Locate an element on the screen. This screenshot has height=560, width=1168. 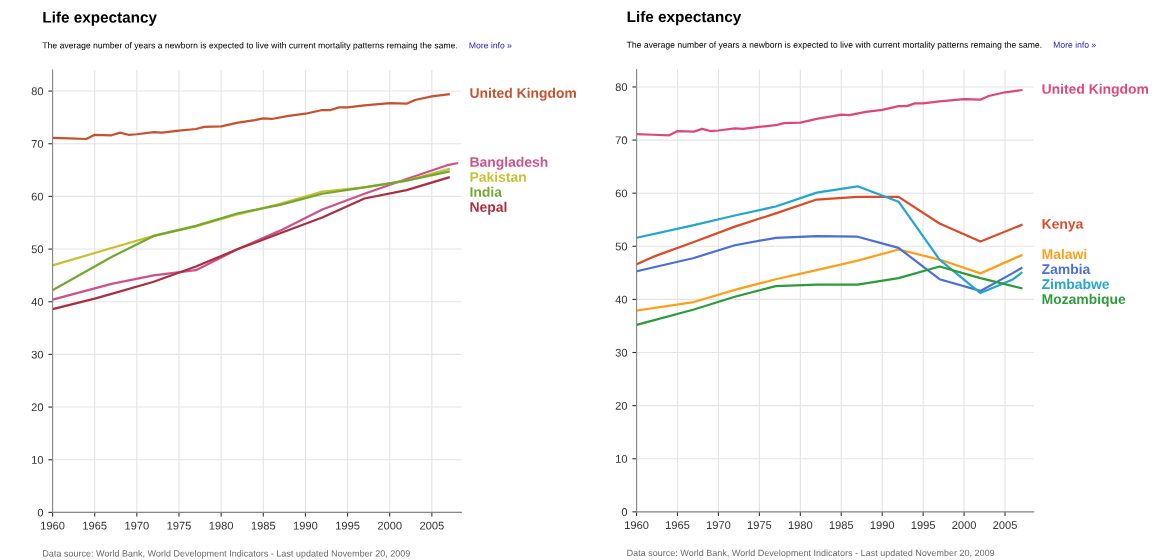
text: Nepal is located at coordinates (488, 208).